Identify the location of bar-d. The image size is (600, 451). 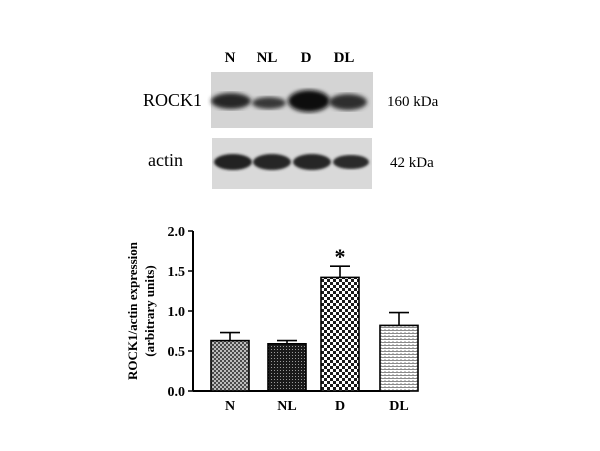
(340, 334).